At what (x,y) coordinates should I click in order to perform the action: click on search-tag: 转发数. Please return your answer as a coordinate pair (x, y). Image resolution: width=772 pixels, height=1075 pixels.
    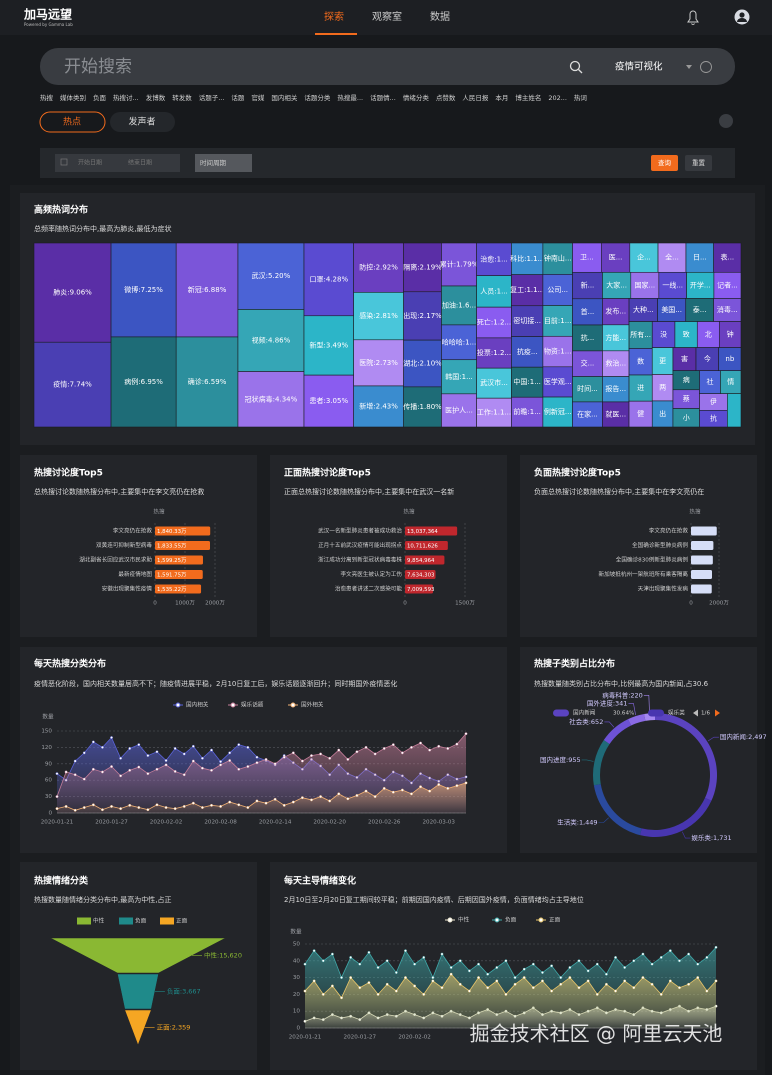
    Looking at the image, I should click on (182, 97).